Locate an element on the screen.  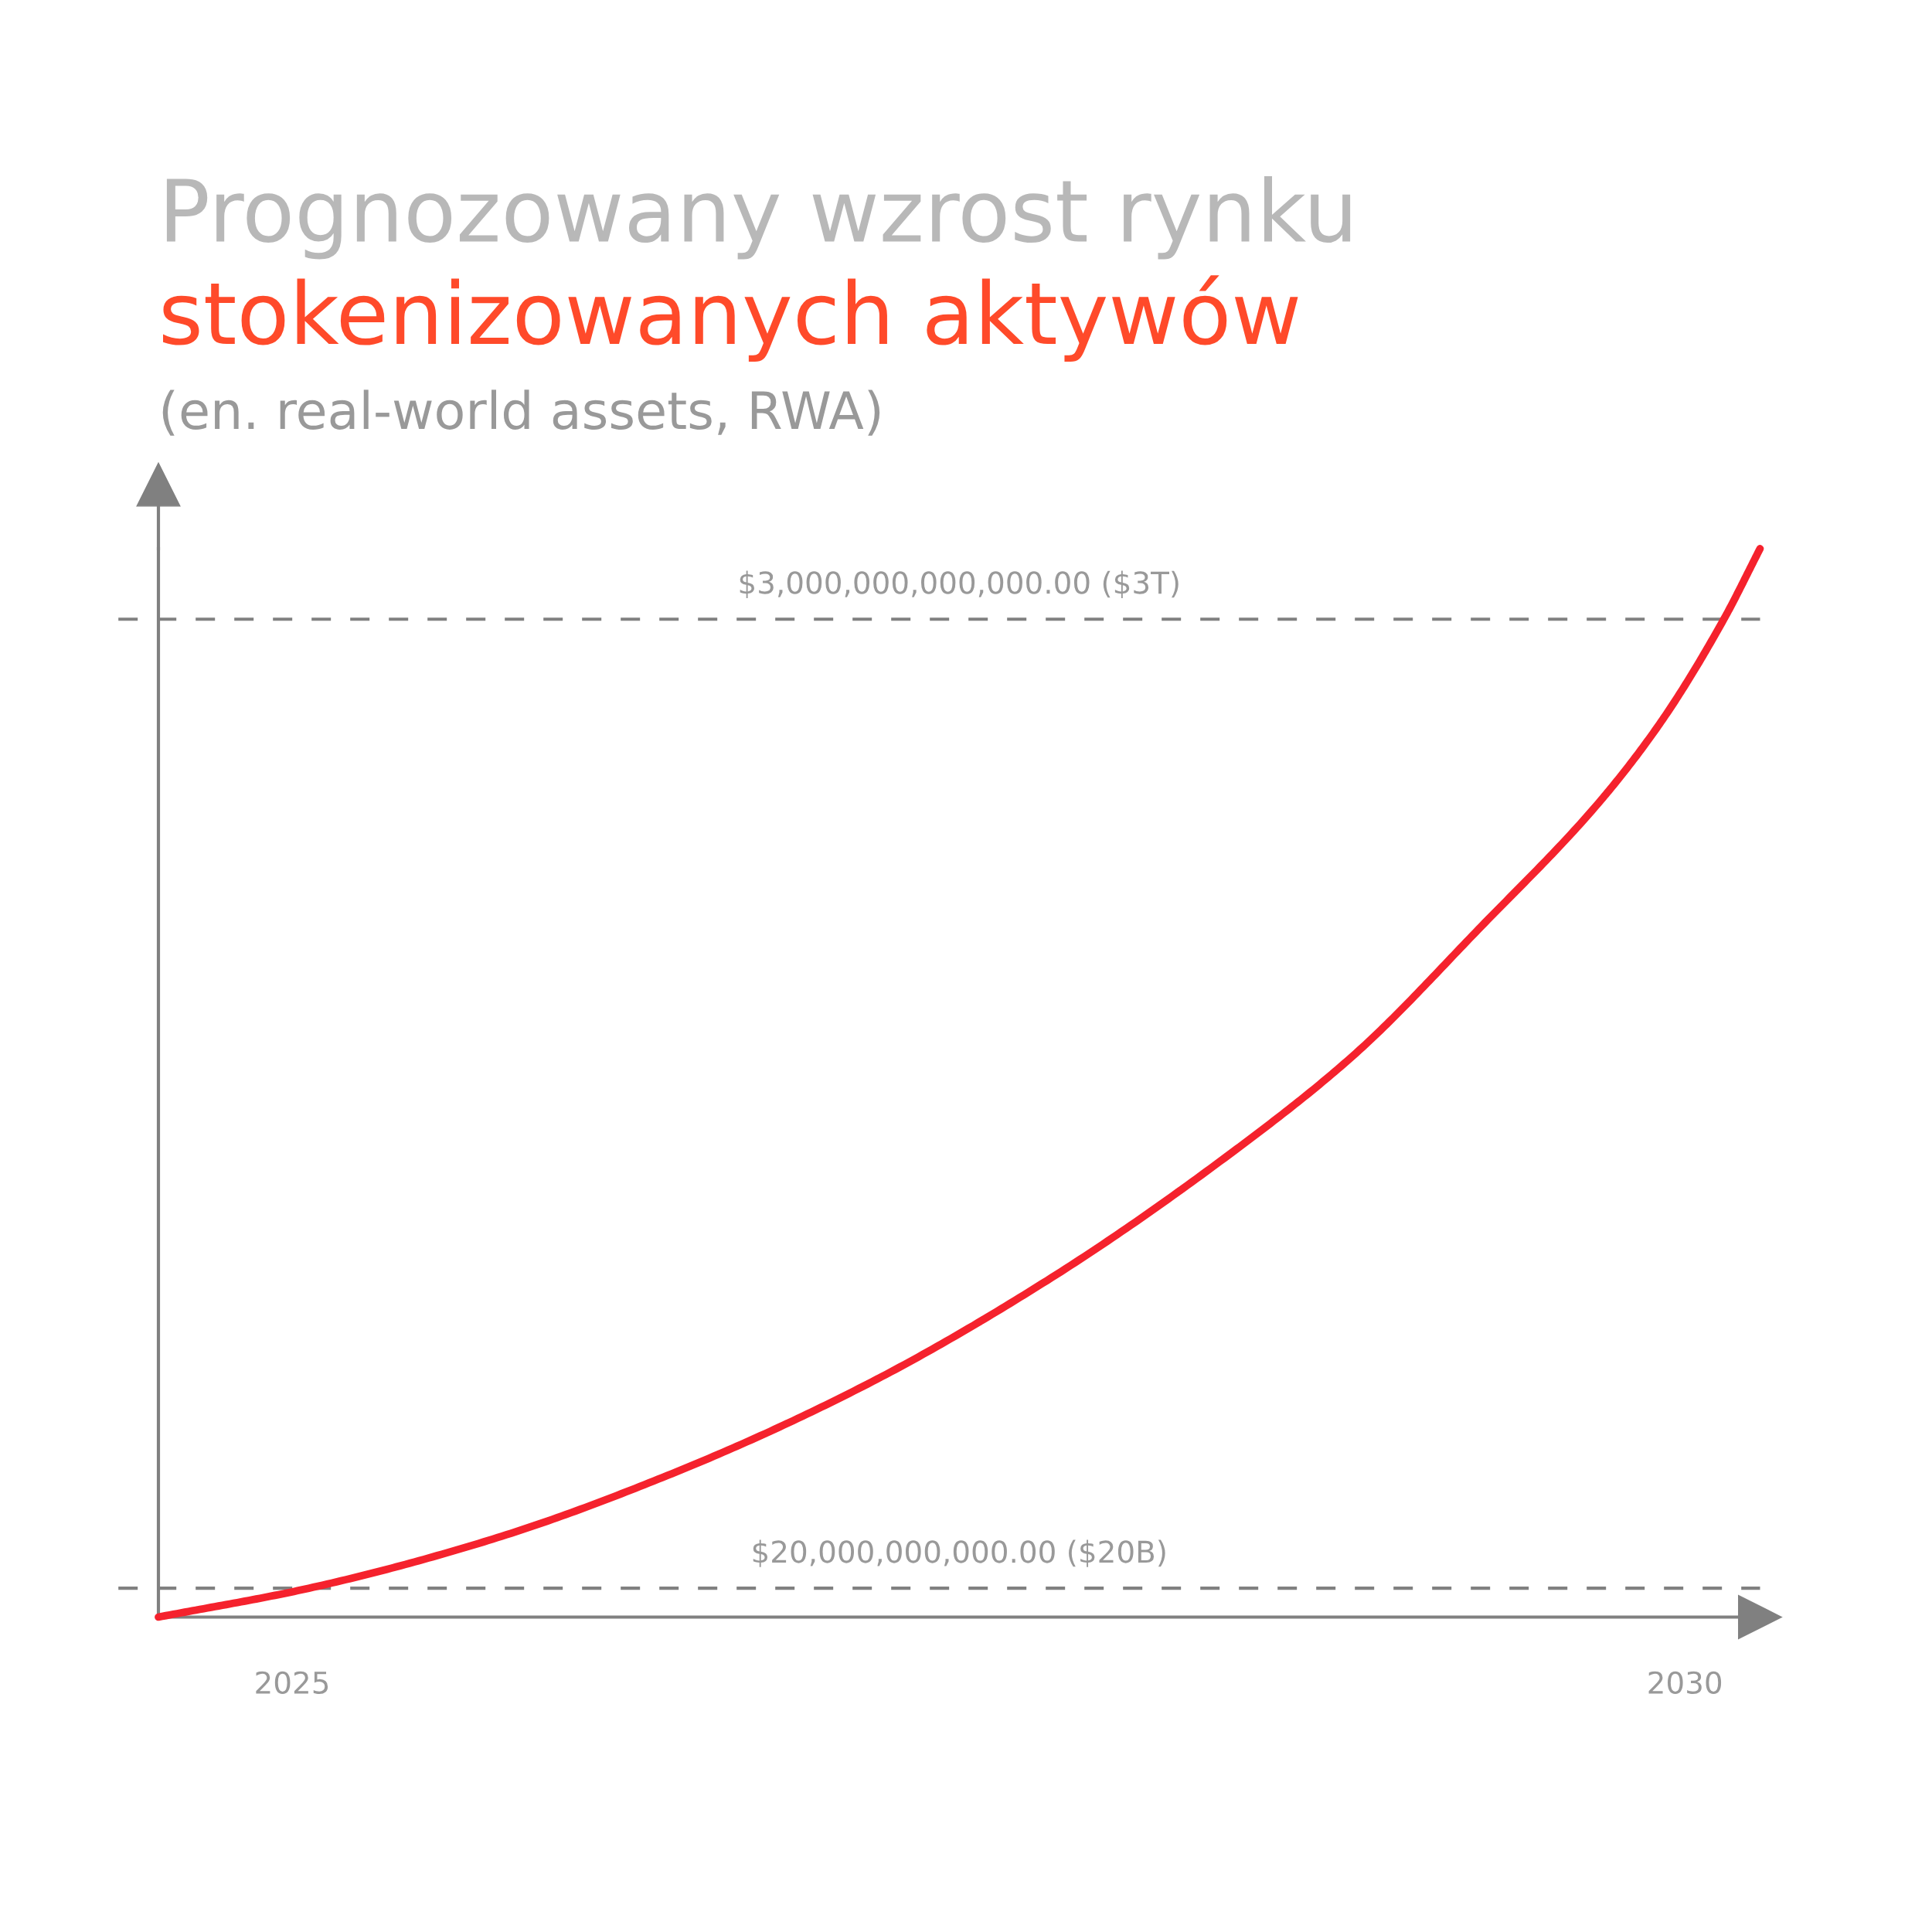
ref-line-label: $3,000,000,000,000.00 ($3T) is located at coordinates (960, 584).